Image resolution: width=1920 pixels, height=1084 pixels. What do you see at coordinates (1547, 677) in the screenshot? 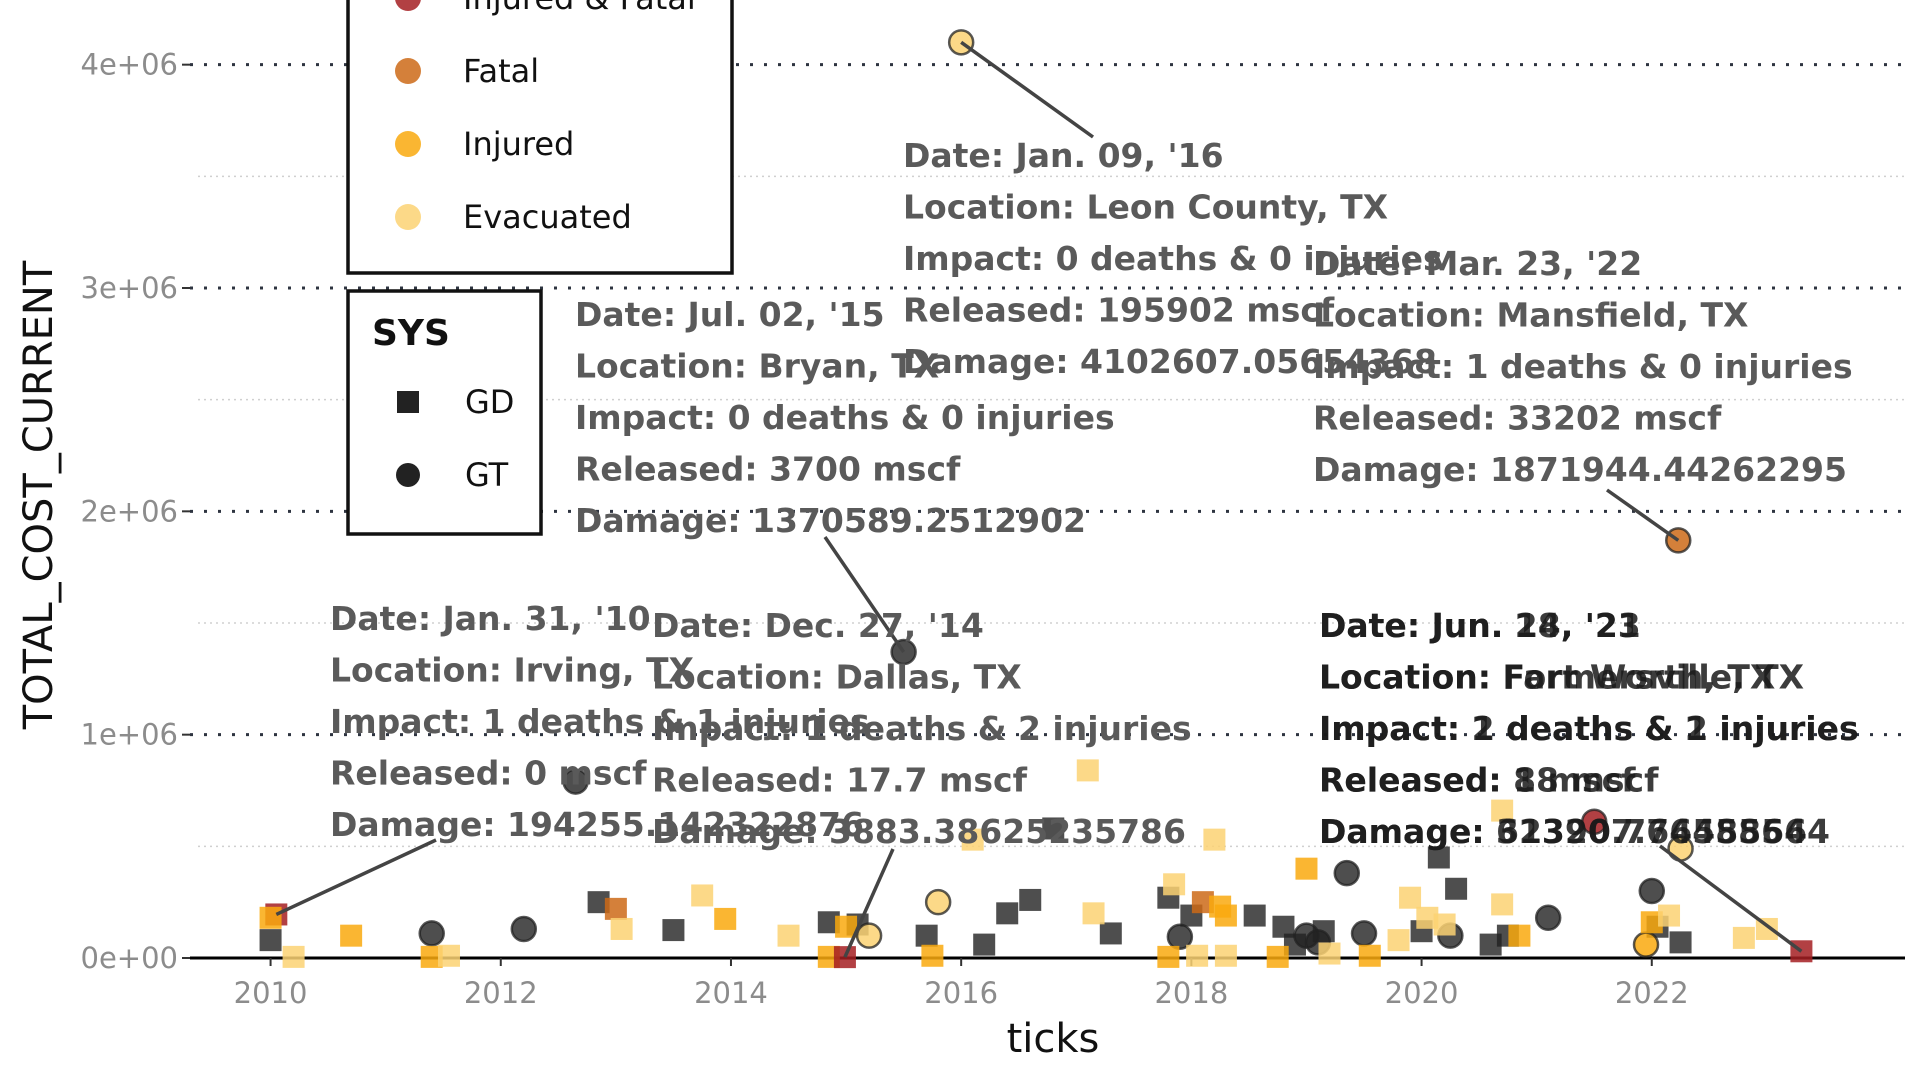
I see `annotation-line: Location: Fort Worth, TX` at bounding box center [1547, 677].